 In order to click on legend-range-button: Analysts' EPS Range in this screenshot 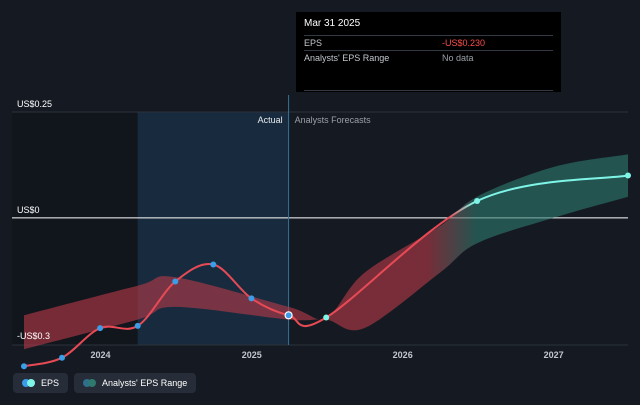, I will do `click(135, 383)`.